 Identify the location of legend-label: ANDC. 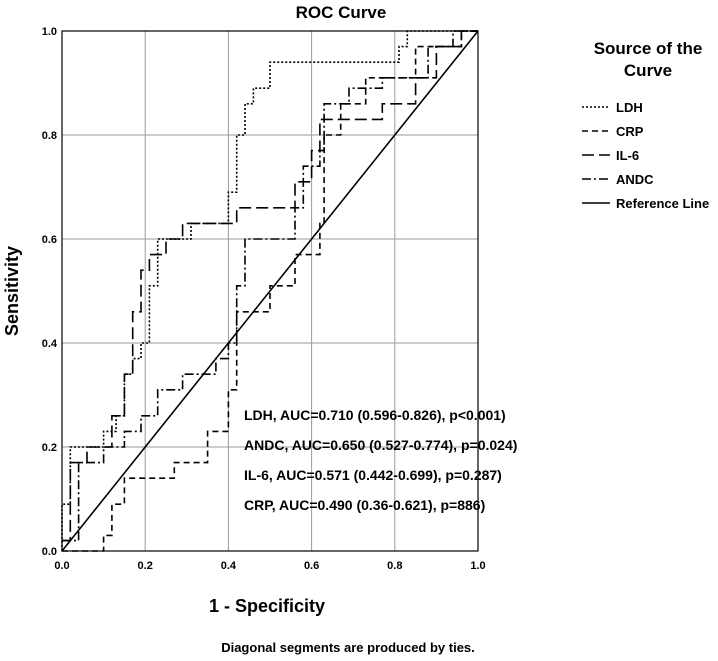
(635, 179).